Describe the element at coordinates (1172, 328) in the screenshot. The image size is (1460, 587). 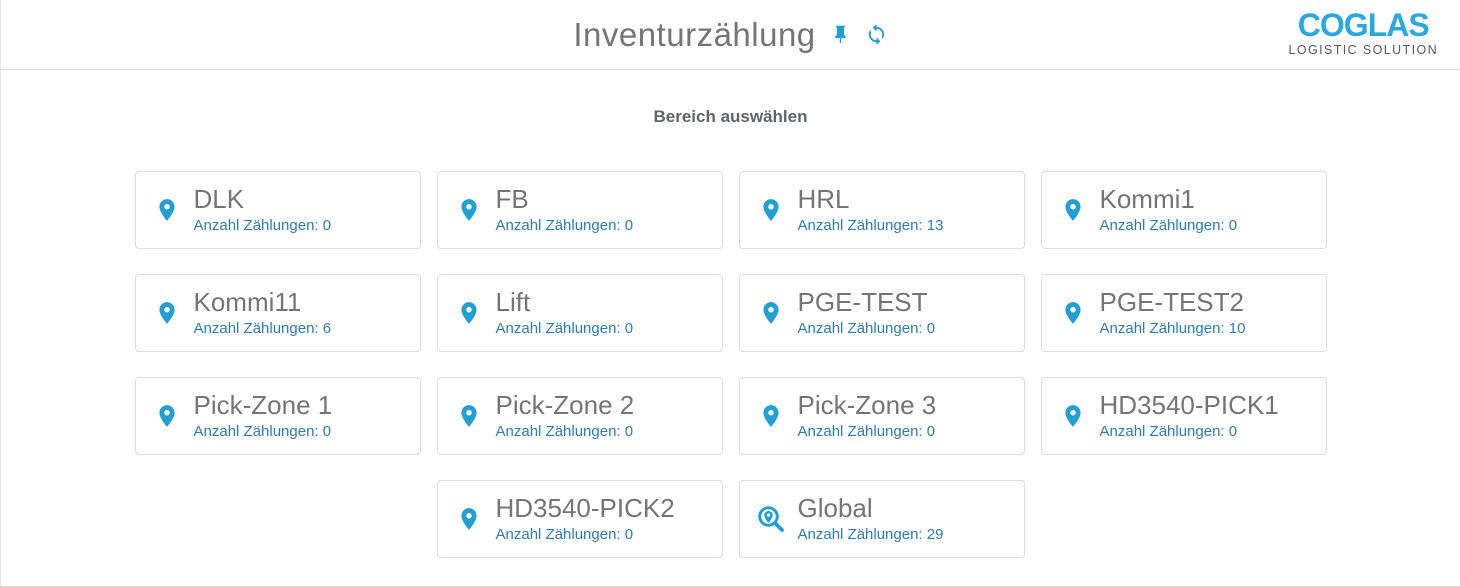
I see `area-count-link: Anzahl Zählungen: 10` at that location.